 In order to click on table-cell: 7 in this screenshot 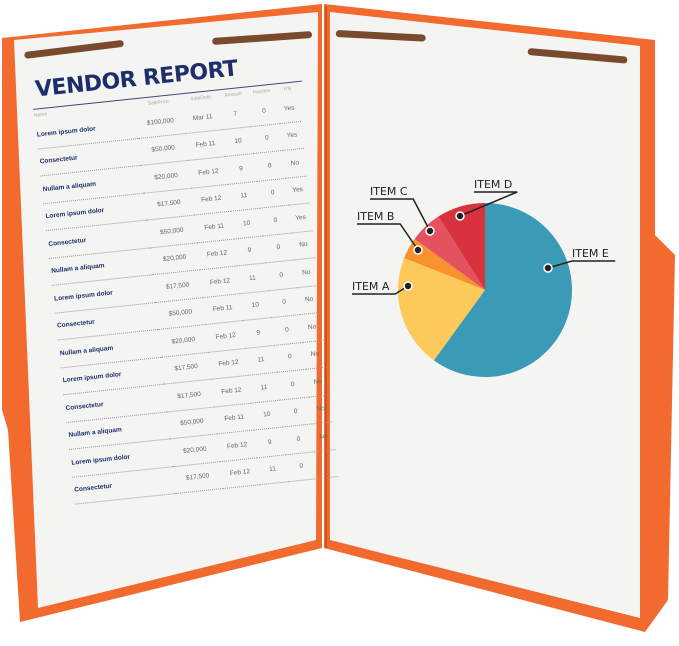, I will do `click(235, 114)`.